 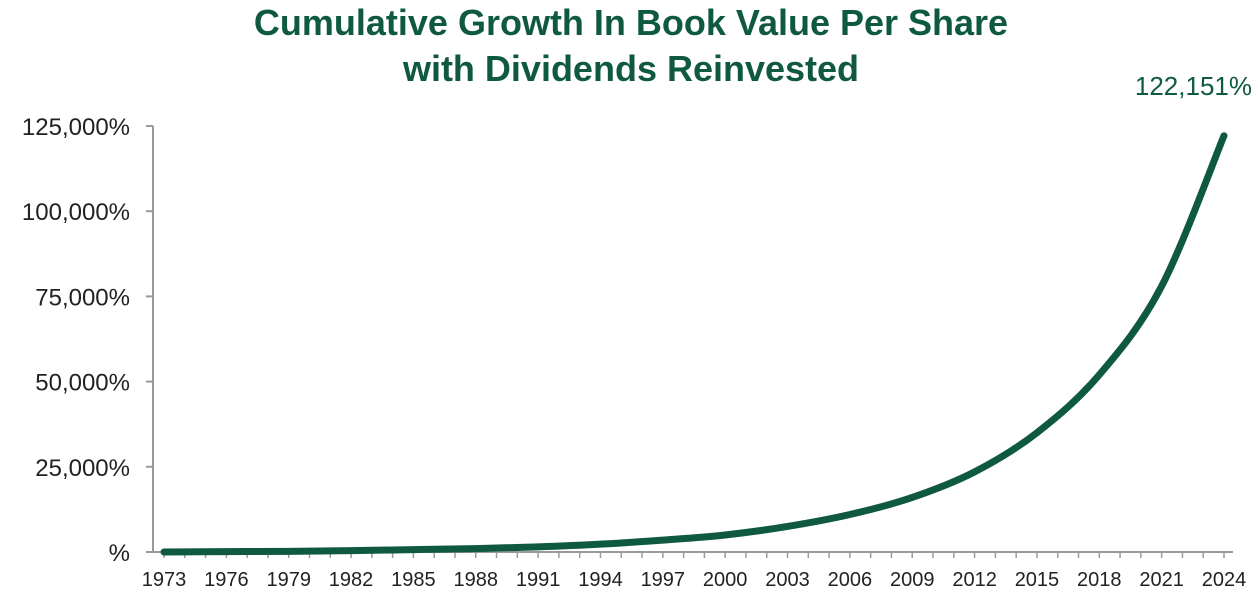 What do you see at coordinates (82, 383) in the screenshot?
I see `y-tick-label: 50,000%` at bounding box center [82, 383].